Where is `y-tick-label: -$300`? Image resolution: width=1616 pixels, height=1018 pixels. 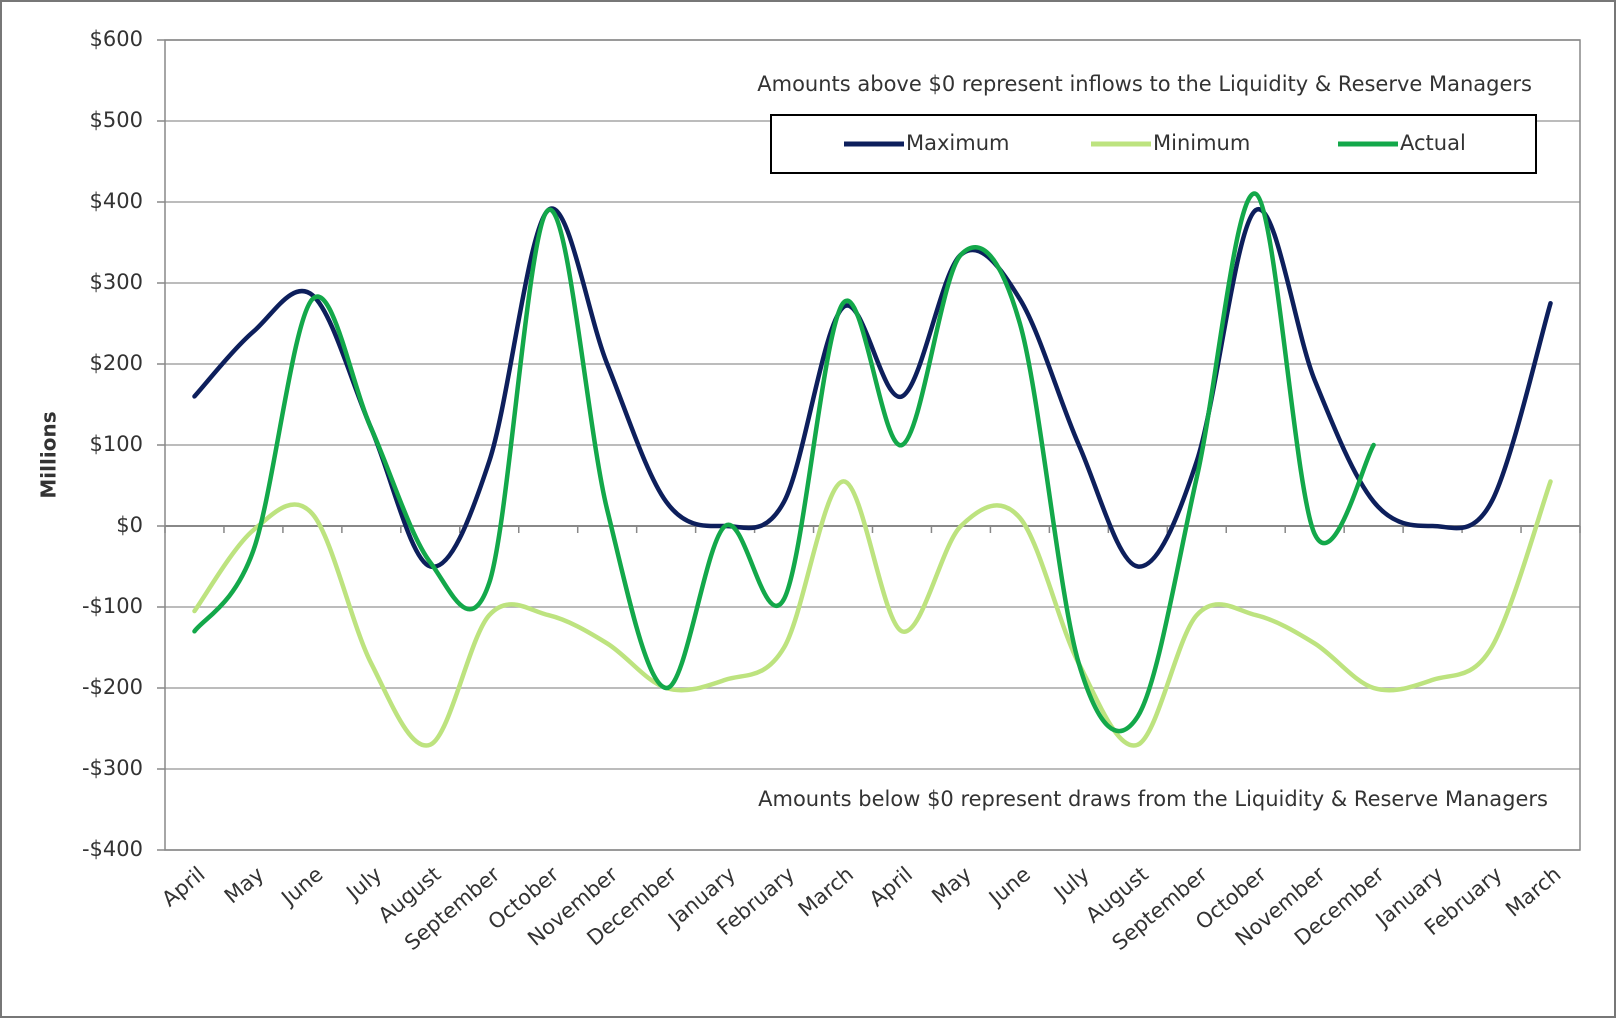
y-tick-label: -$300 is located at coordinates (112, 768).